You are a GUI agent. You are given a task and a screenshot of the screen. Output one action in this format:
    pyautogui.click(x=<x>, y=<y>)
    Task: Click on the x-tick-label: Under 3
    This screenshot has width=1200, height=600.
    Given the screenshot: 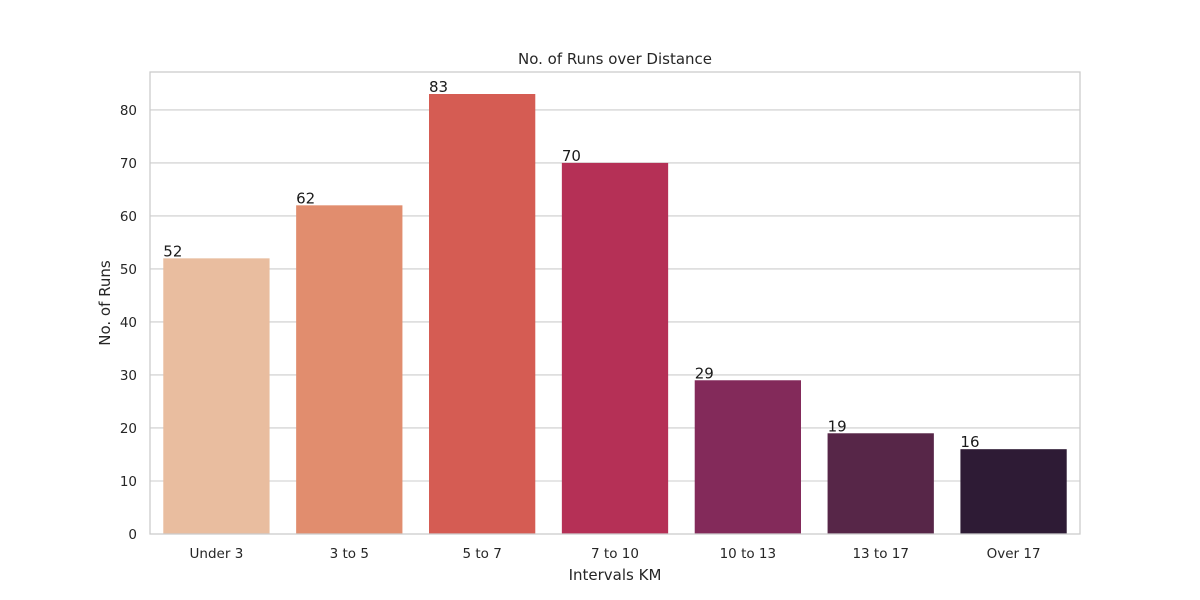 What is the action you would take?
    pyautogui.click(x=217, y=554)
    